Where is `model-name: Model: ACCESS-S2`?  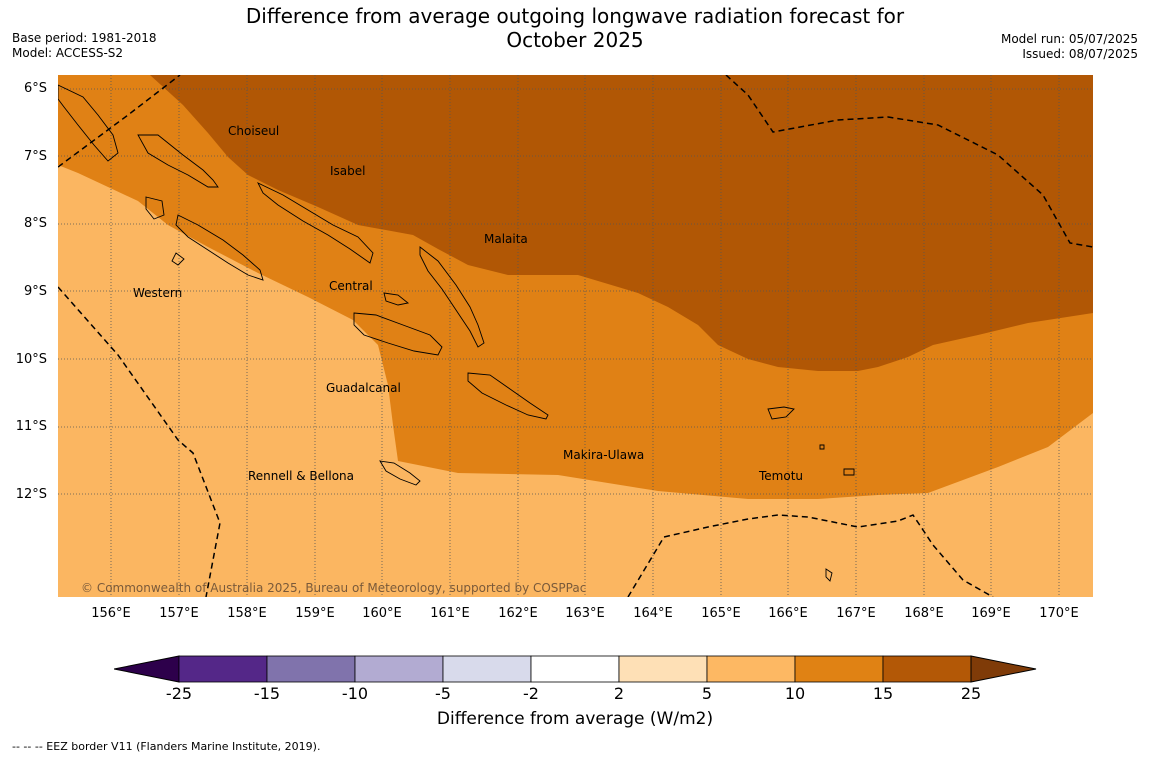
model-name: Model: ACCESS-S2 is located at coordinates (68, 53).